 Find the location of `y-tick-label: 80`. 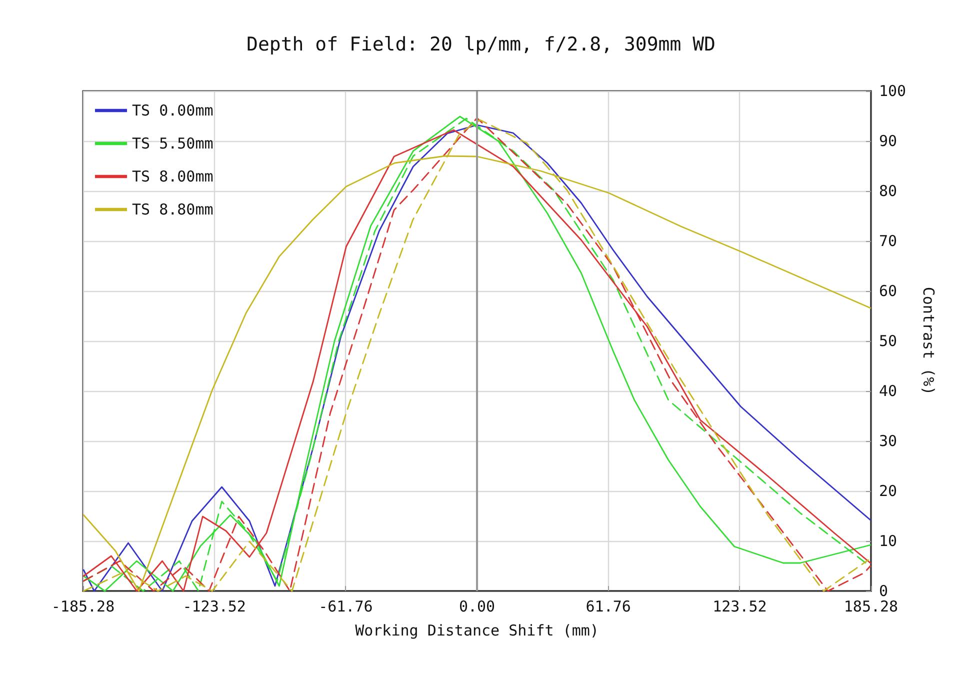

y-tick-label: 80 is located at coordinates (888, 191).